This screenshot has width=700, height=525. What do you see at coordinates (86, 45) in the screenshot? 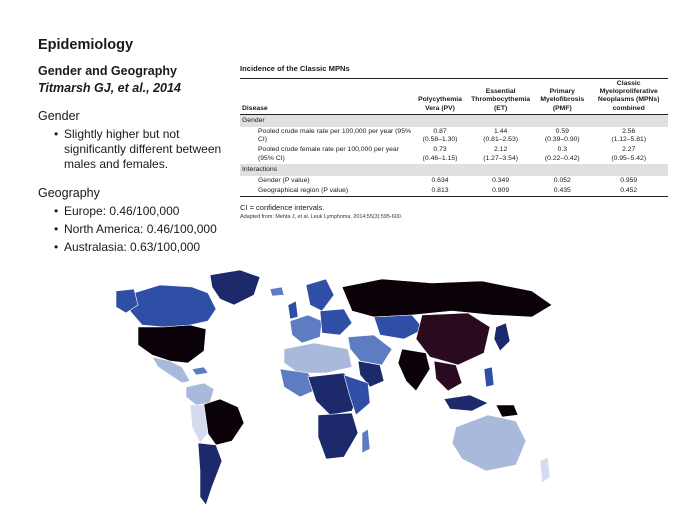
I see `slide-title: Epidemiology` at bounding box center [86, 45].